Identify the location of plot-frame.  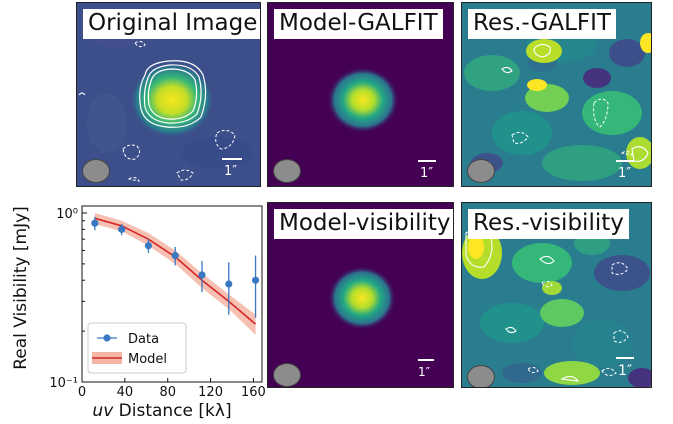
(172, 294).